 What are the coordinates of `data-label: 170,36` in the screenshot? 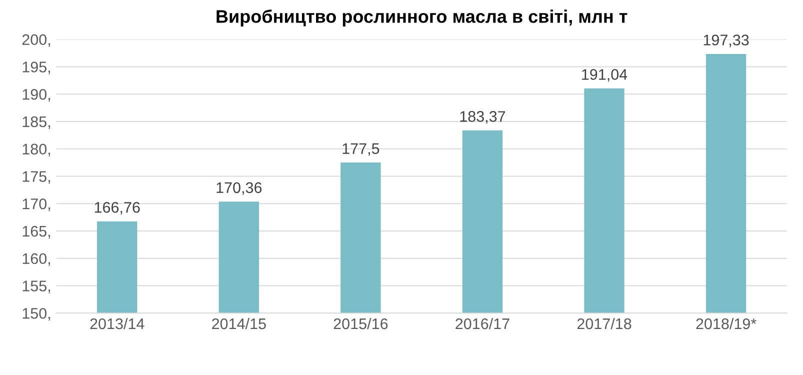 It's located at (239, 188).